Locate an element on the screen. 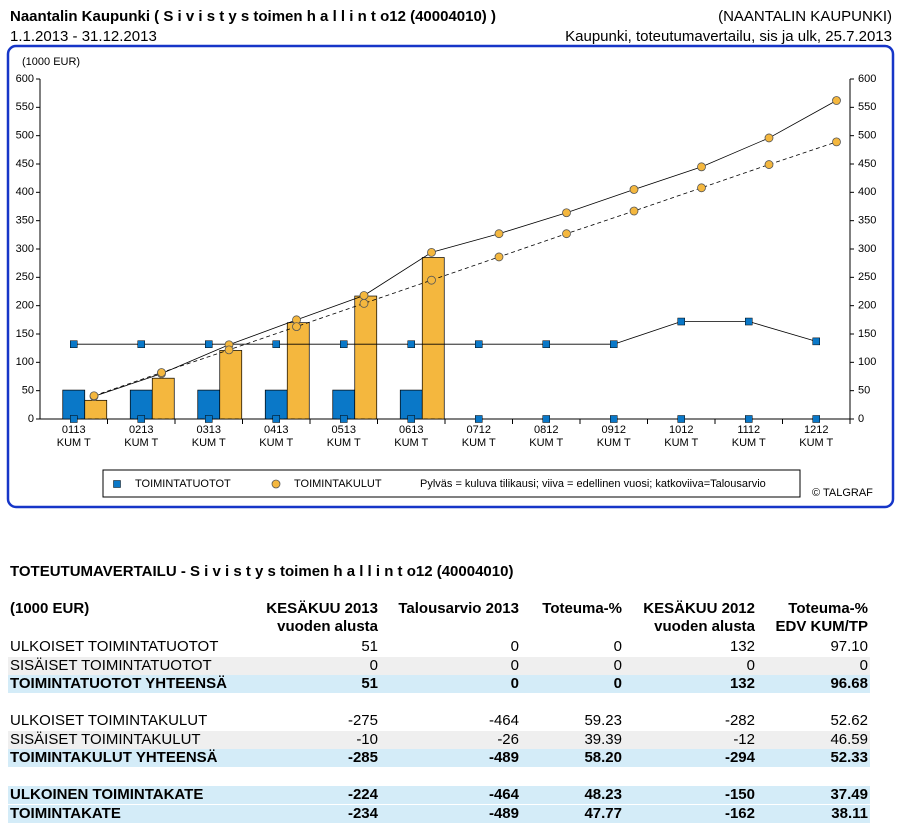  legend-box is located at coordinates (451, 483).